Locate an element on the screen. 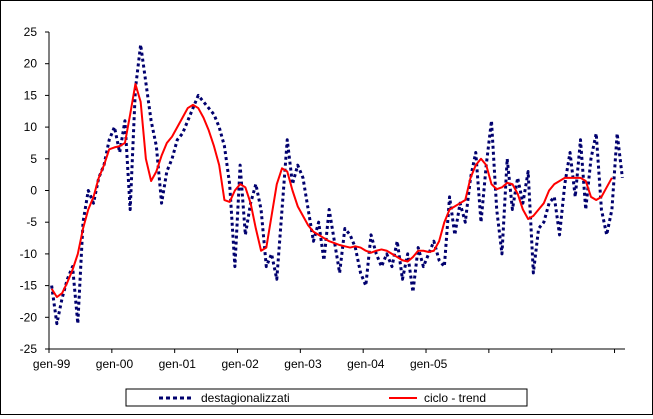 This screenshot has width=653, height=419. legend-label-destagionalizzati: destagionalizzati is located at coordinates (245, 398).